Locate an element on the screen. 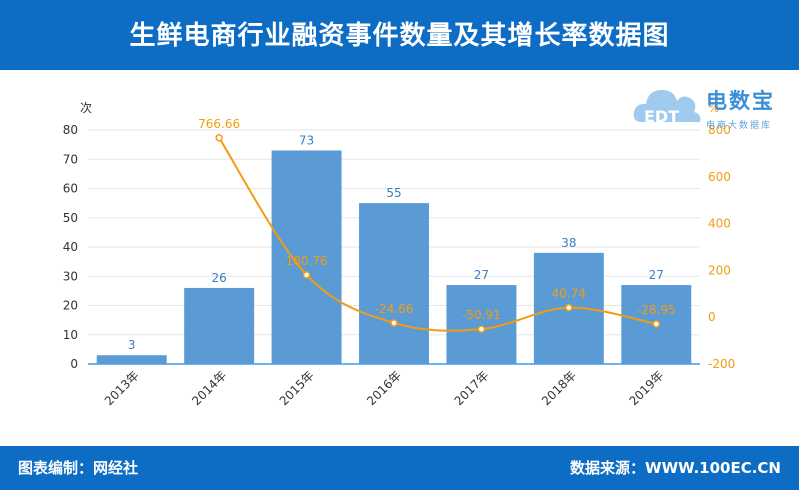 Image resolution: width=799 pixels, height=490 pixels. bar-value-label: 26 is located at coordinates (219, 278).